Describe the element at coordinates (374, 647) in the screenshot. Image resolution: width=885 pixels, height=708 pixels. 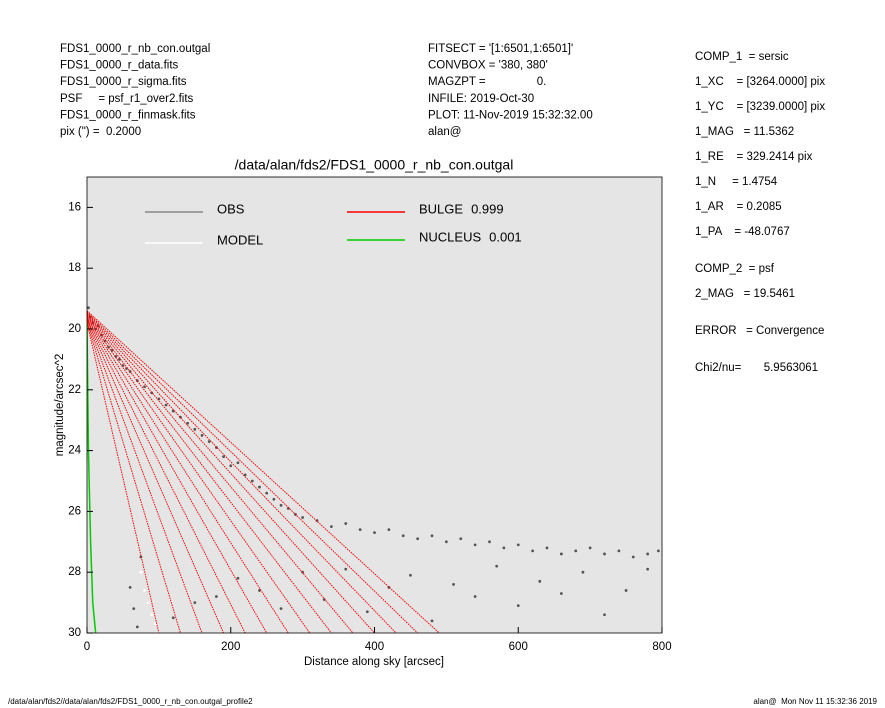
I see `x-tick-label: 400` at that location.